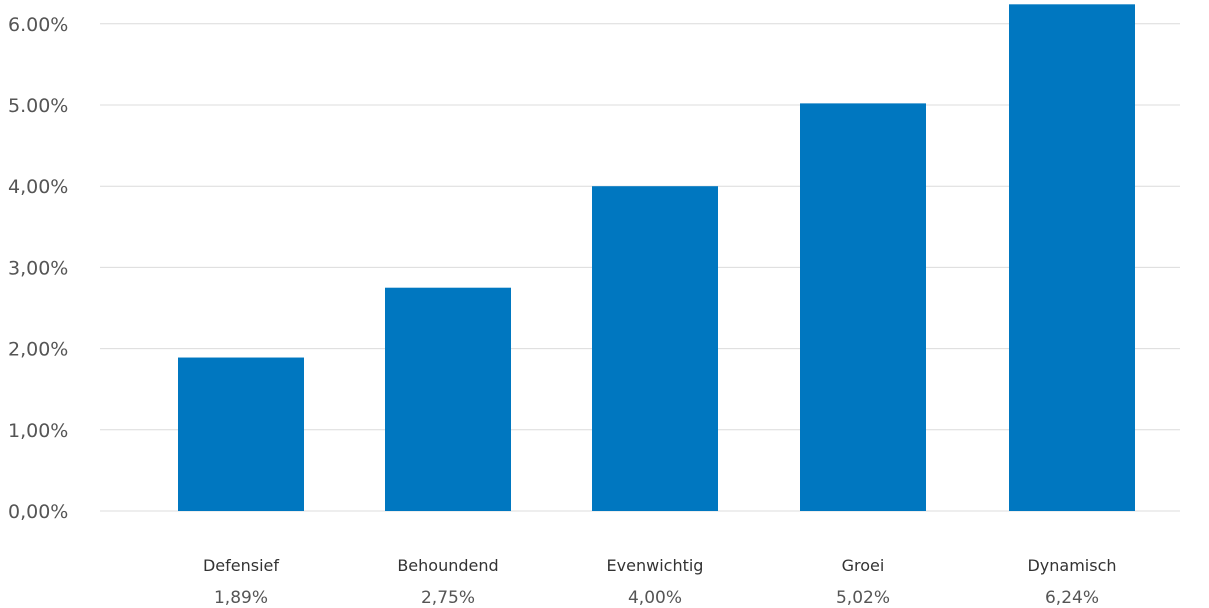 The height and width of the screenshot is (608, 1209). Describe the element at coordinates (241, 434) in the screenshot. I see `bar-defensief` at that location.